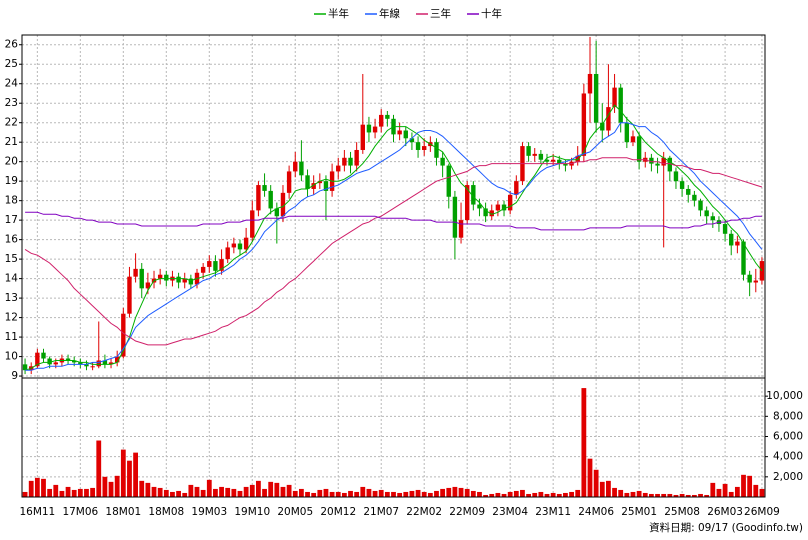 The height and width of the screenshot is (540, 808). Describe the element at coordinates (682, 512) in the screenshot. I see `x-tick-label: 25M08` at that location.